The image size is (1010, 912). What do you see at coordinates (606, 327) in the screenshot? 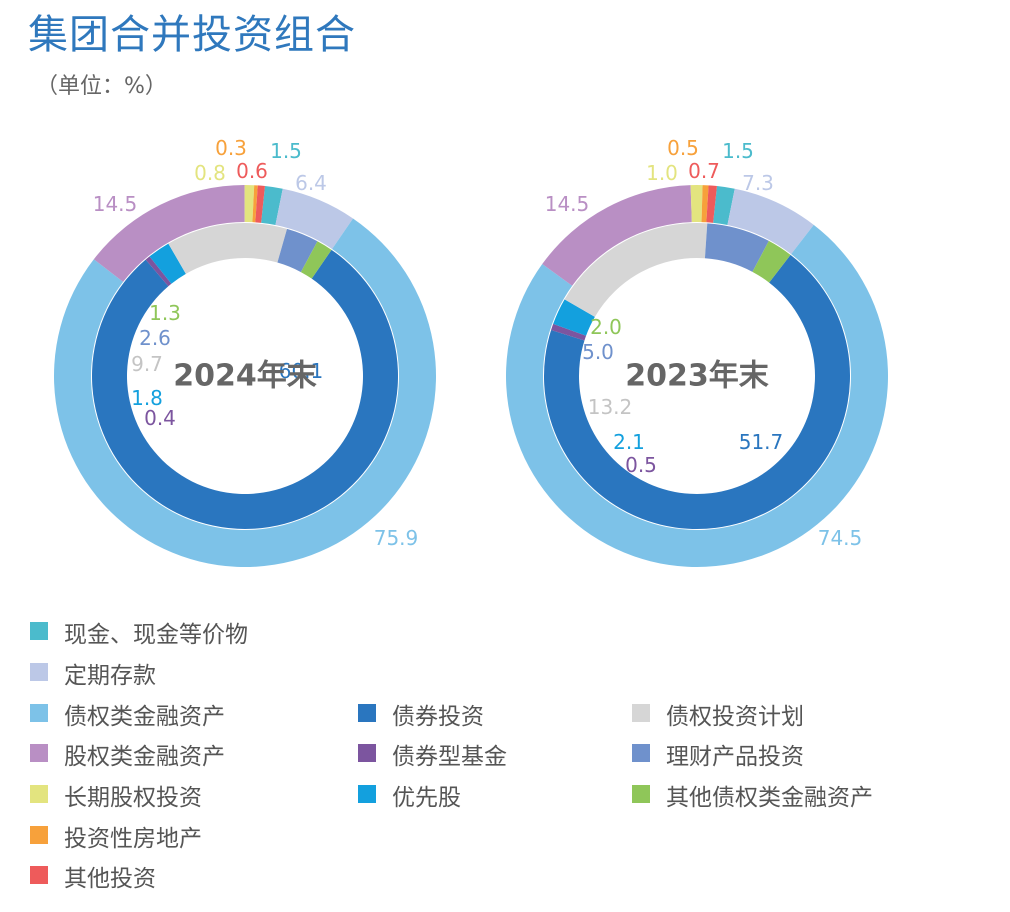
I see `donut-2-inner-otherdebt-label: 2.0` at bounding box center [606, 327].